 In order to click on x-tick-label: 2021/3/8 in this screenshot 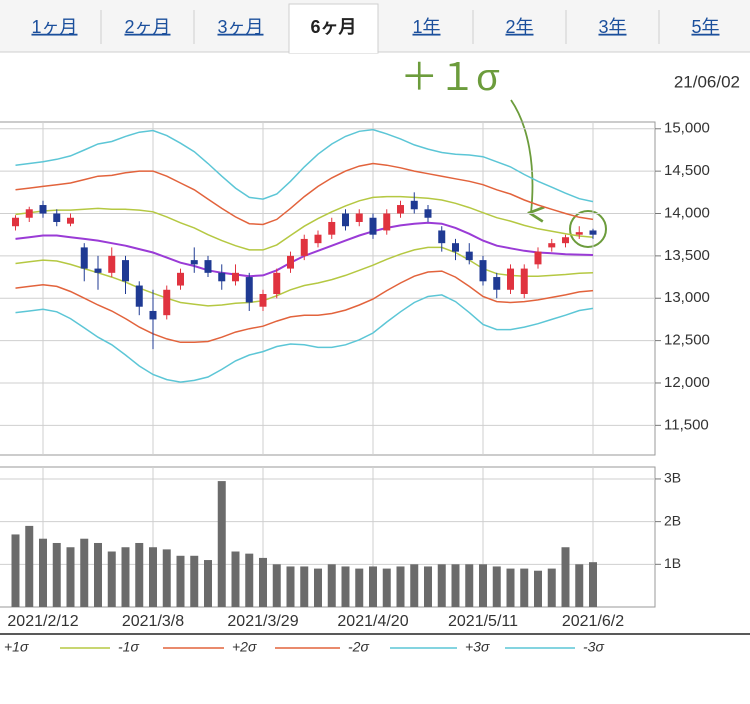, I will do `click(153, 621)`.